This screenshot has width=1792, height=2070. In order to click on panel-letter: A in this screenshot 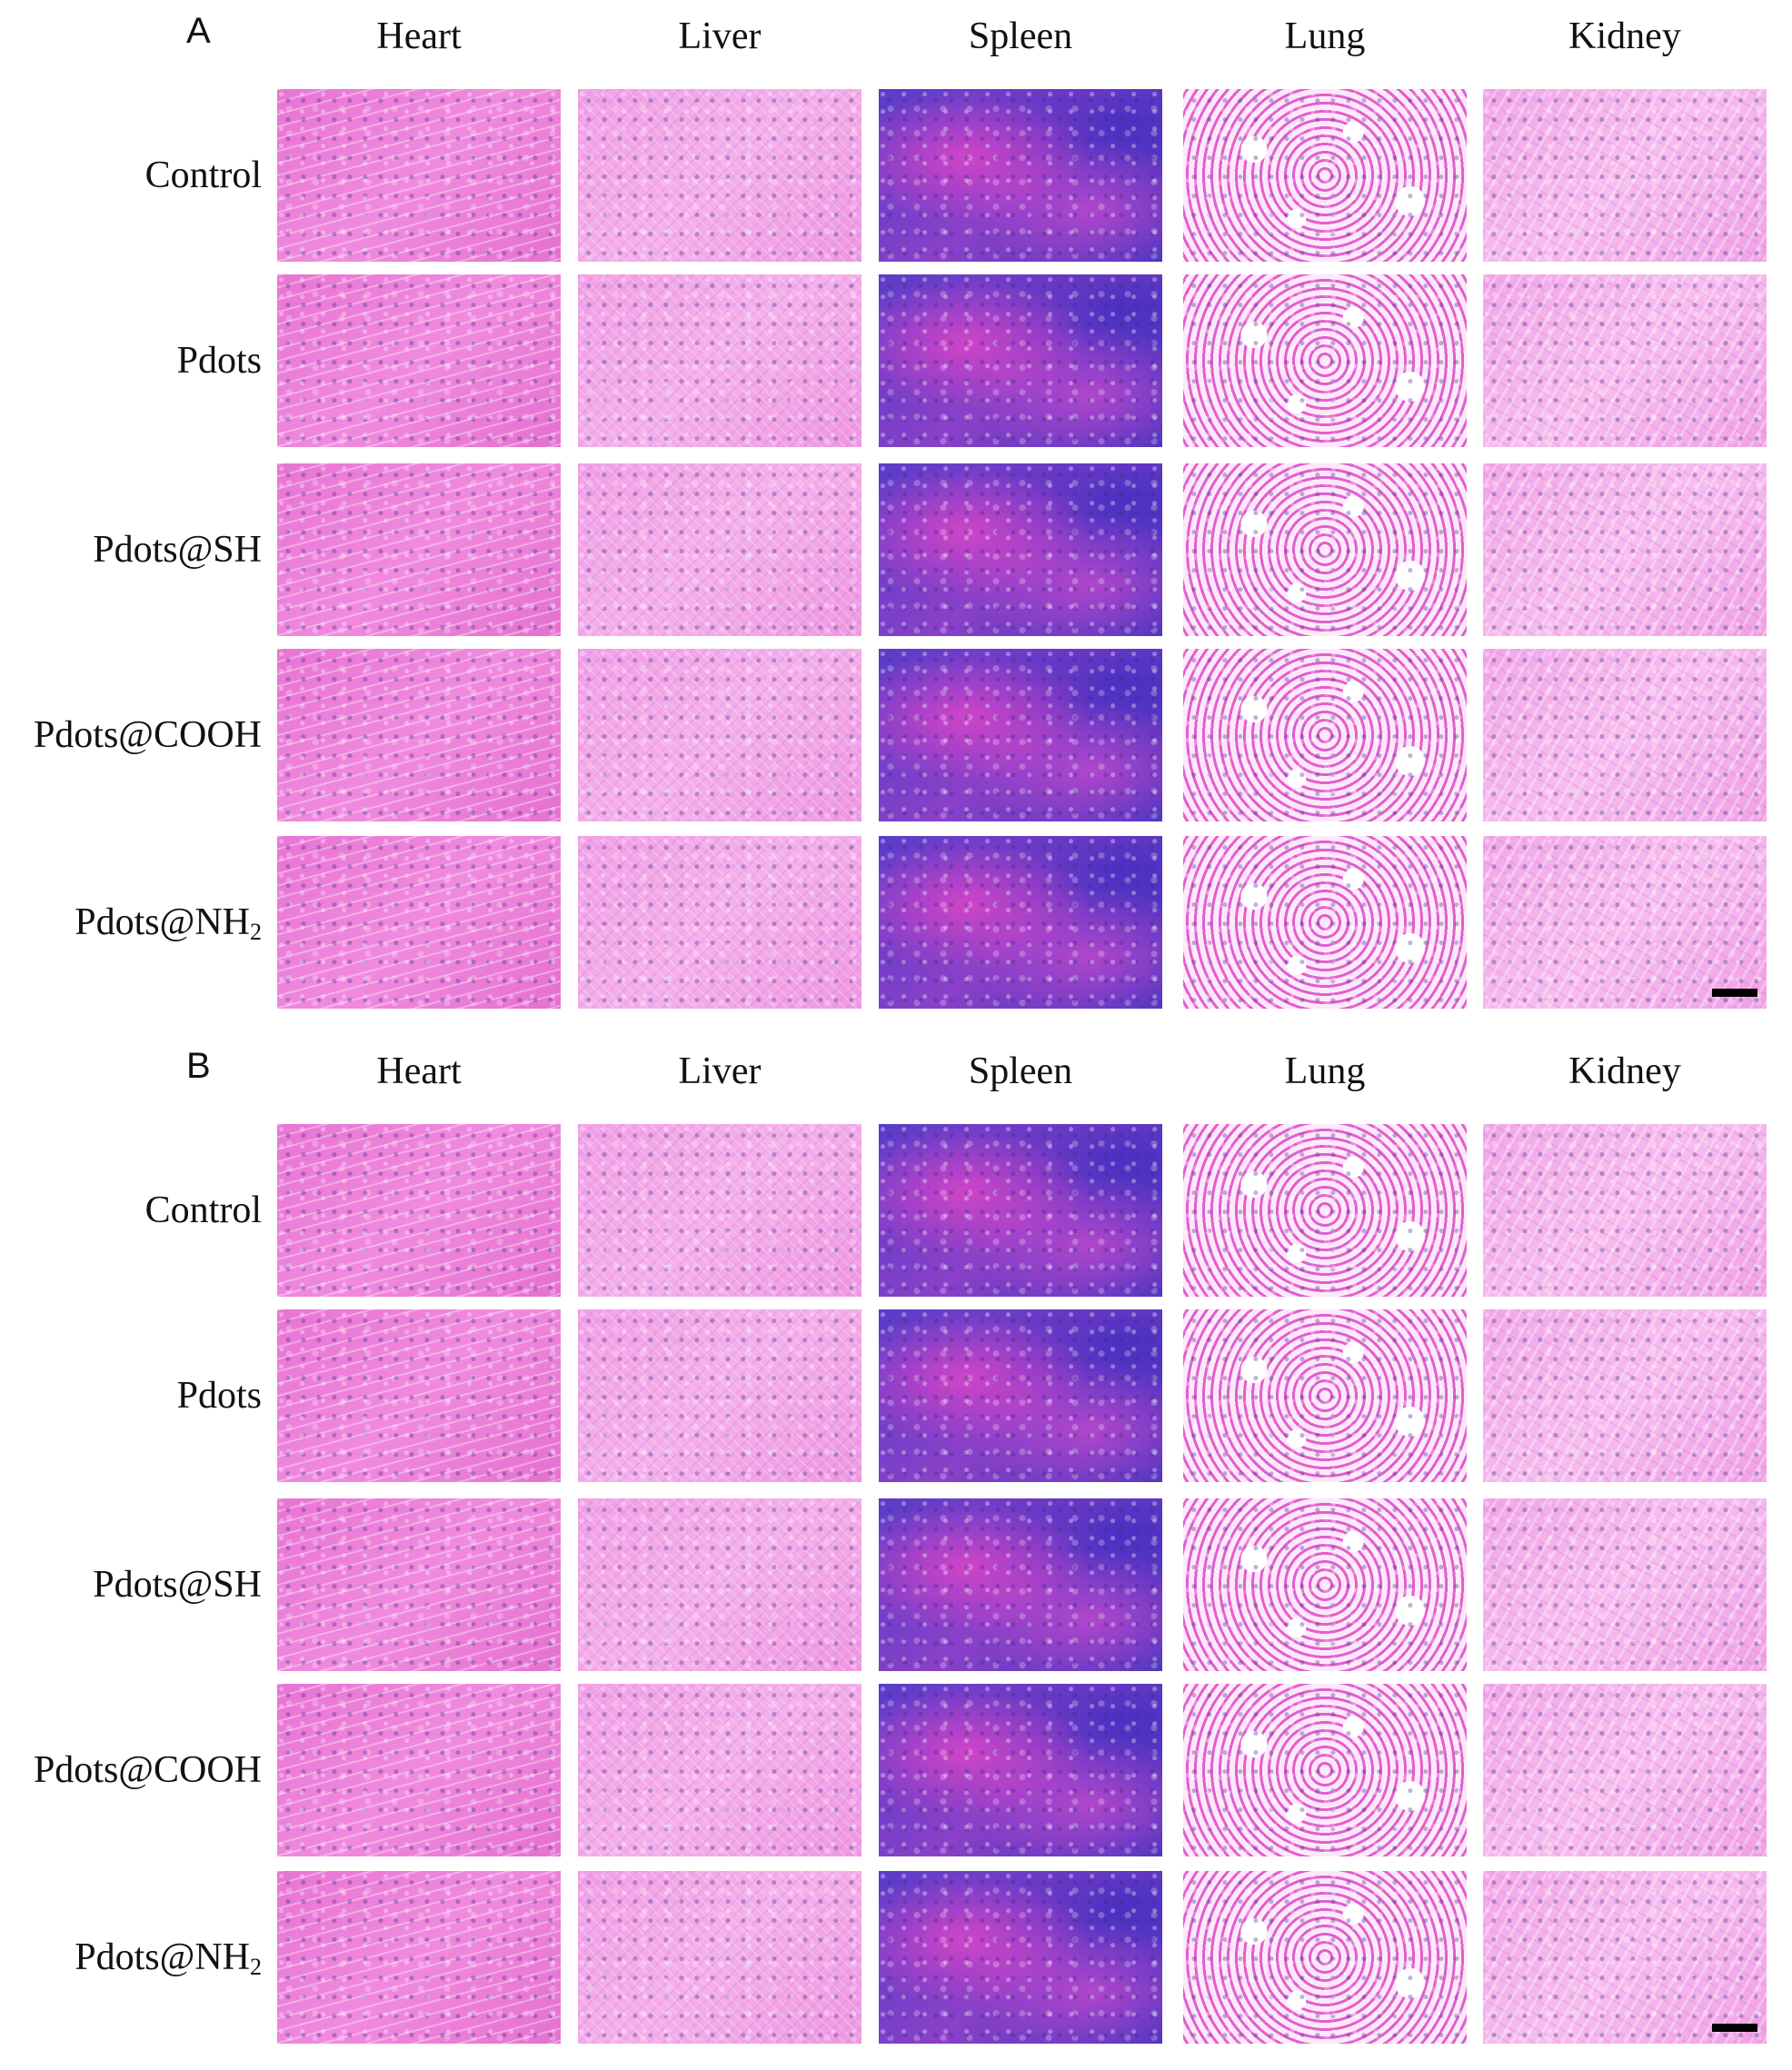, I will do `click(198, 31)`.